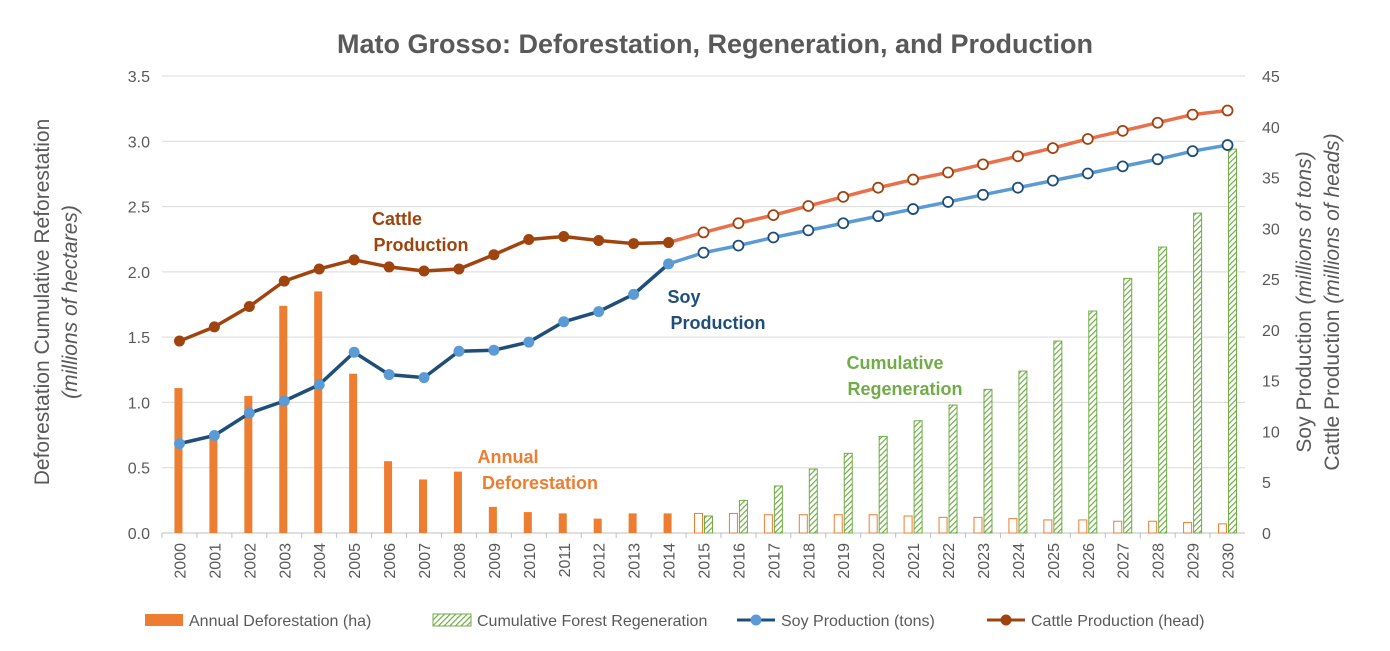  What do you see at coordinates (139, 338) in the screenshot?
I see `left-tick-label: 1.5` at bounding box center [139, 338].